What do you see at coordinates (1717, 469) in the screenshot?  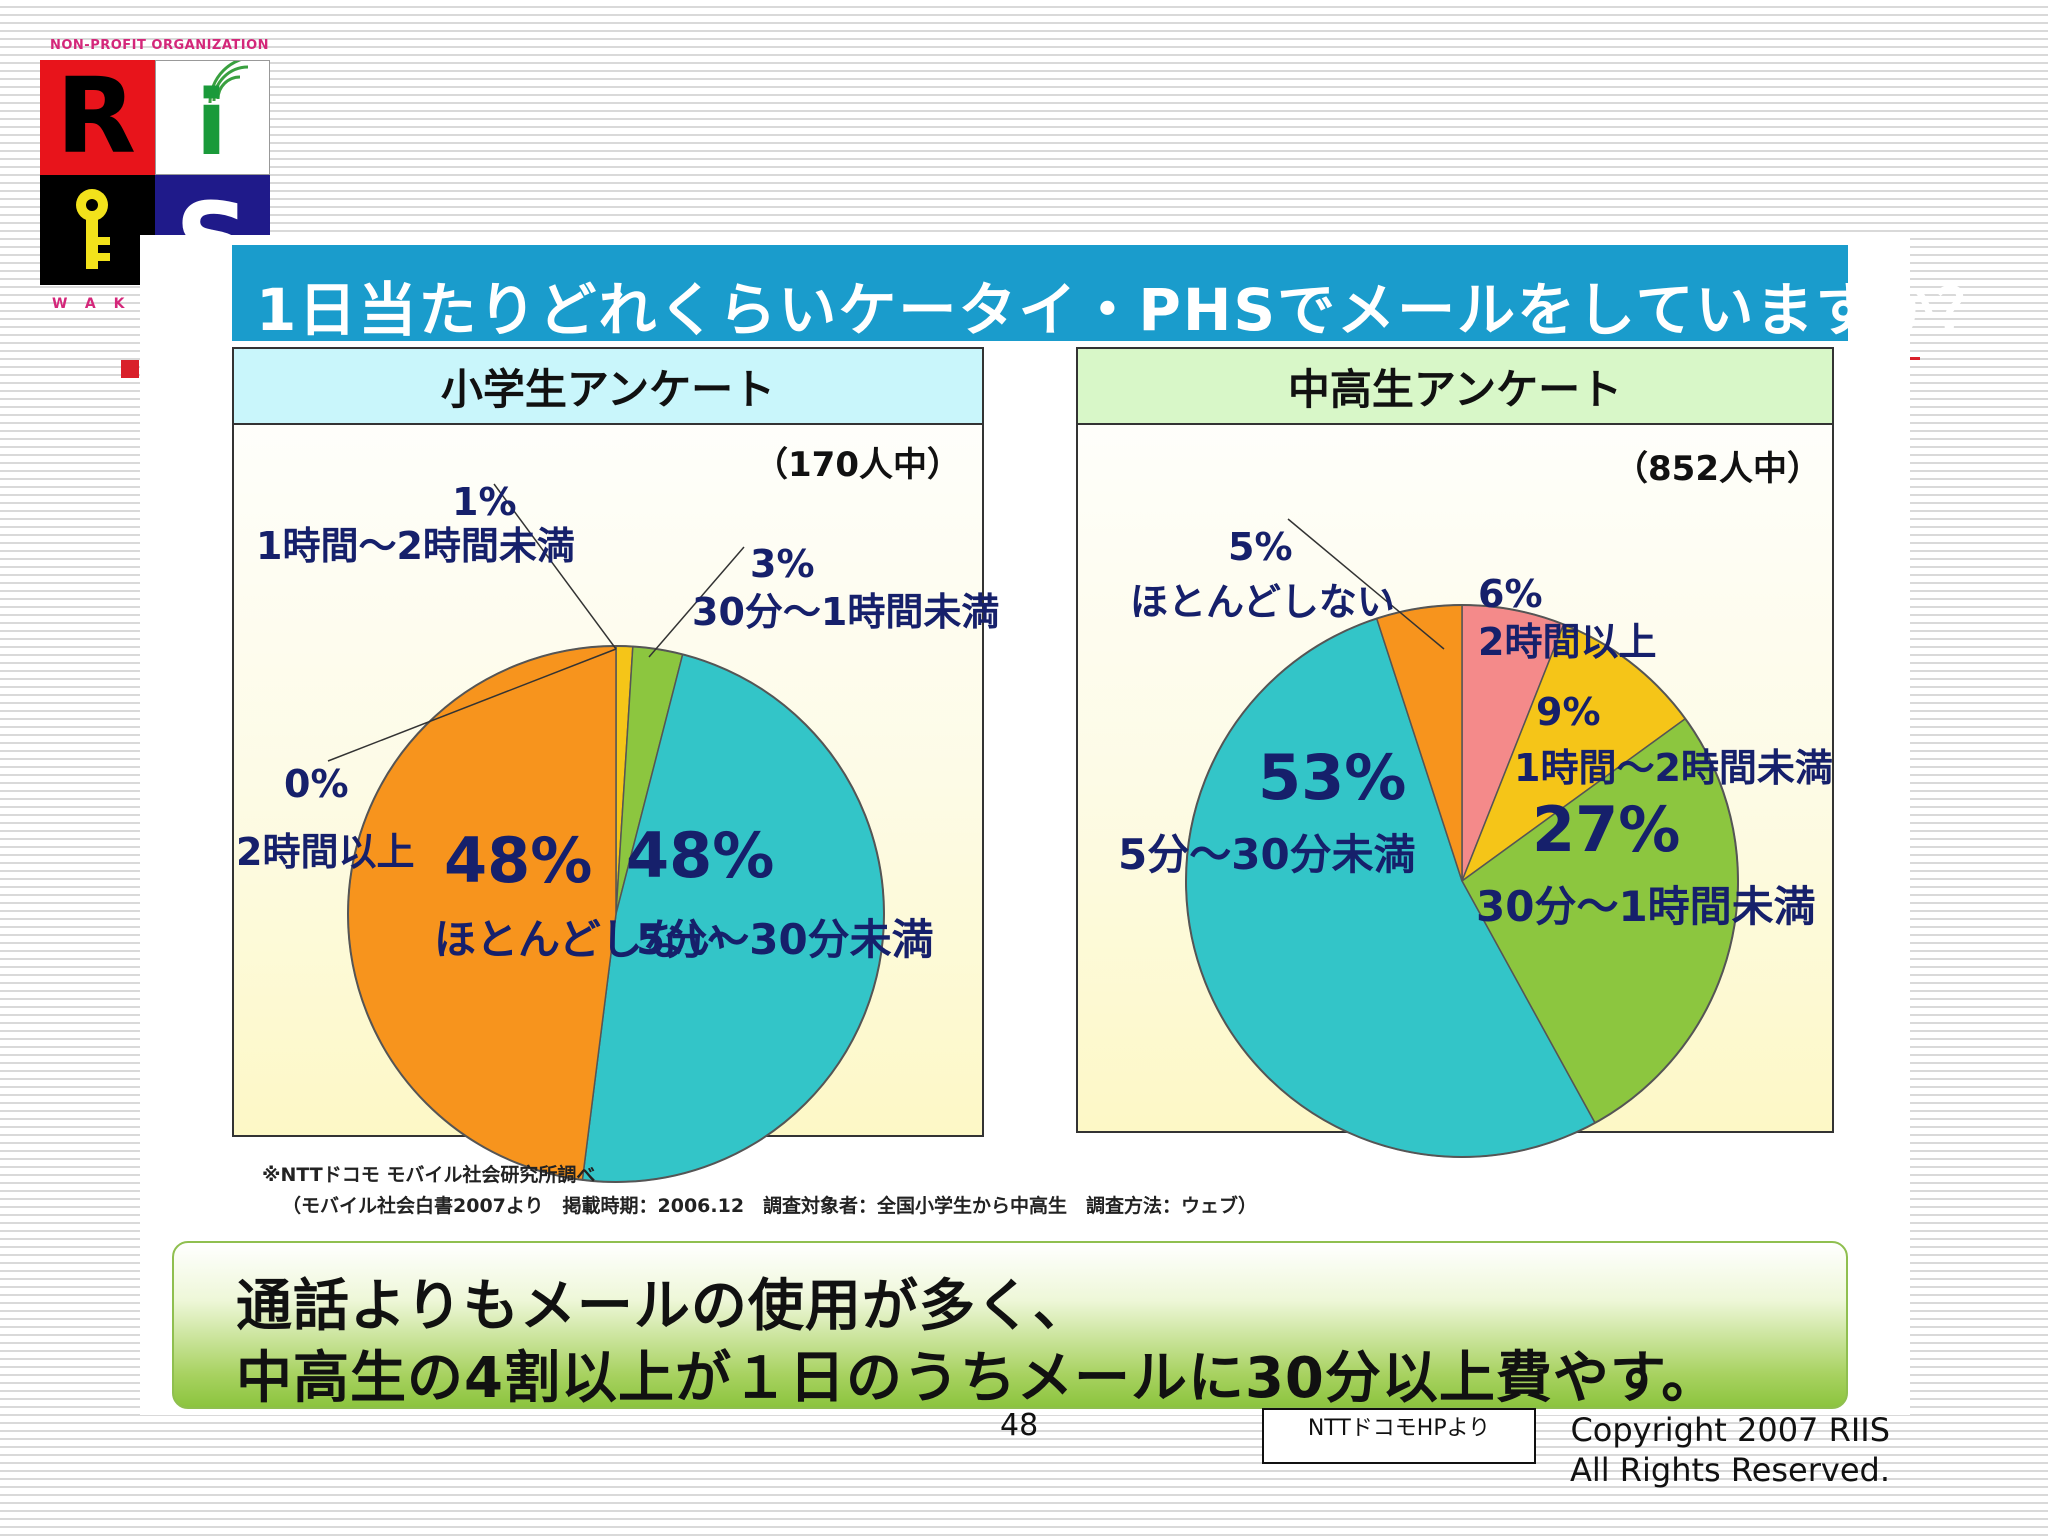 I see `secondary-respondents: （852人中）` at bounding box center [1717, 469].